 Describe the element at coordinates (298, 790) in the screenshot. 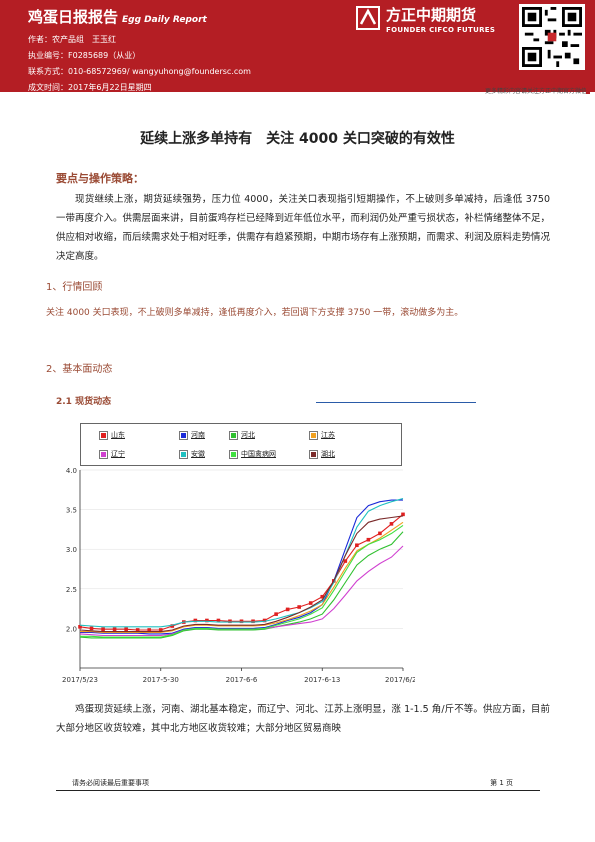

I see `footer-line` at that location.